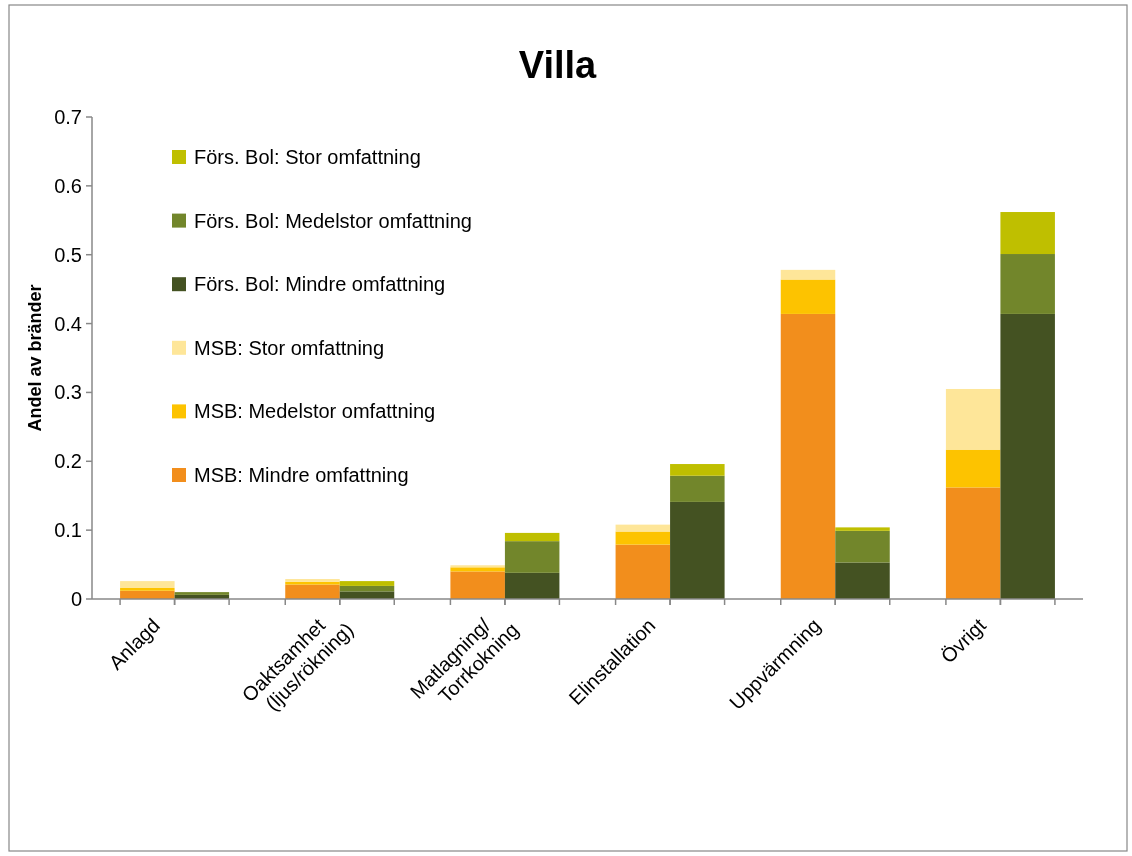 Image resolution: width=1132 pixels, height=856 pixels. Describe the element at coordinates (35, 358) in the screenshot. I see `y-axis-title: Andel av bränder` at that location.